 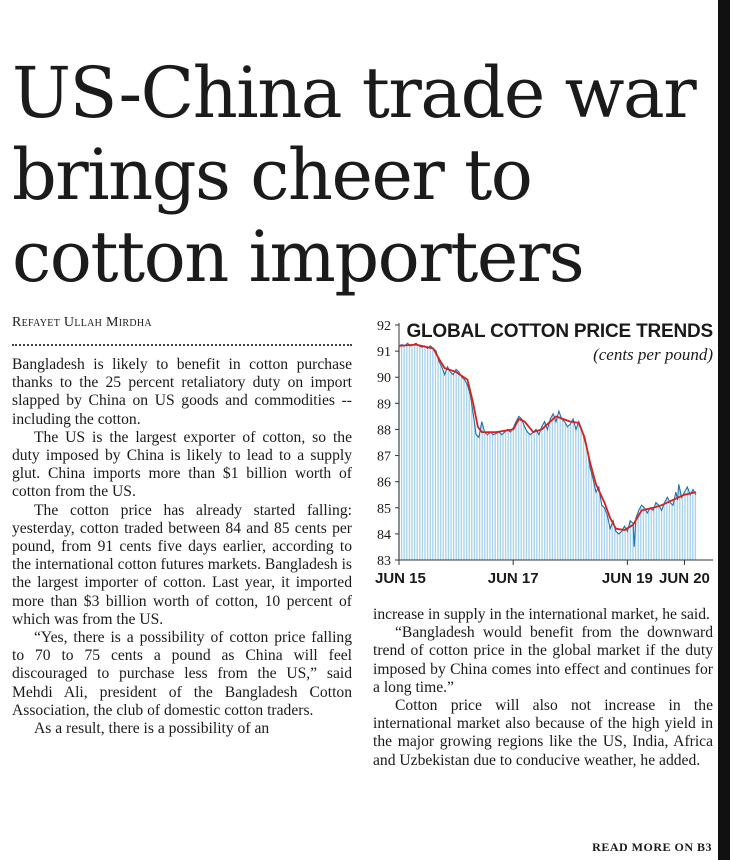 I want to click on headline-line-3: cotton importers, so click(x=298, y=257).